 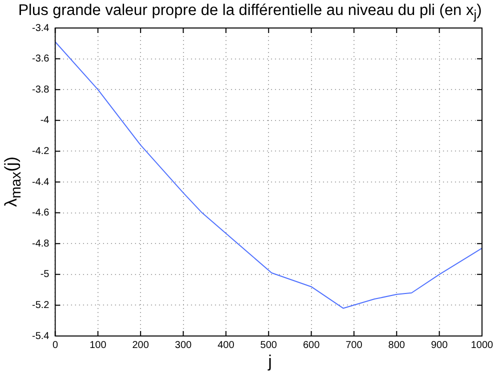 I want to click on y-tick-label: -4.2, so click(x=41, y=151).